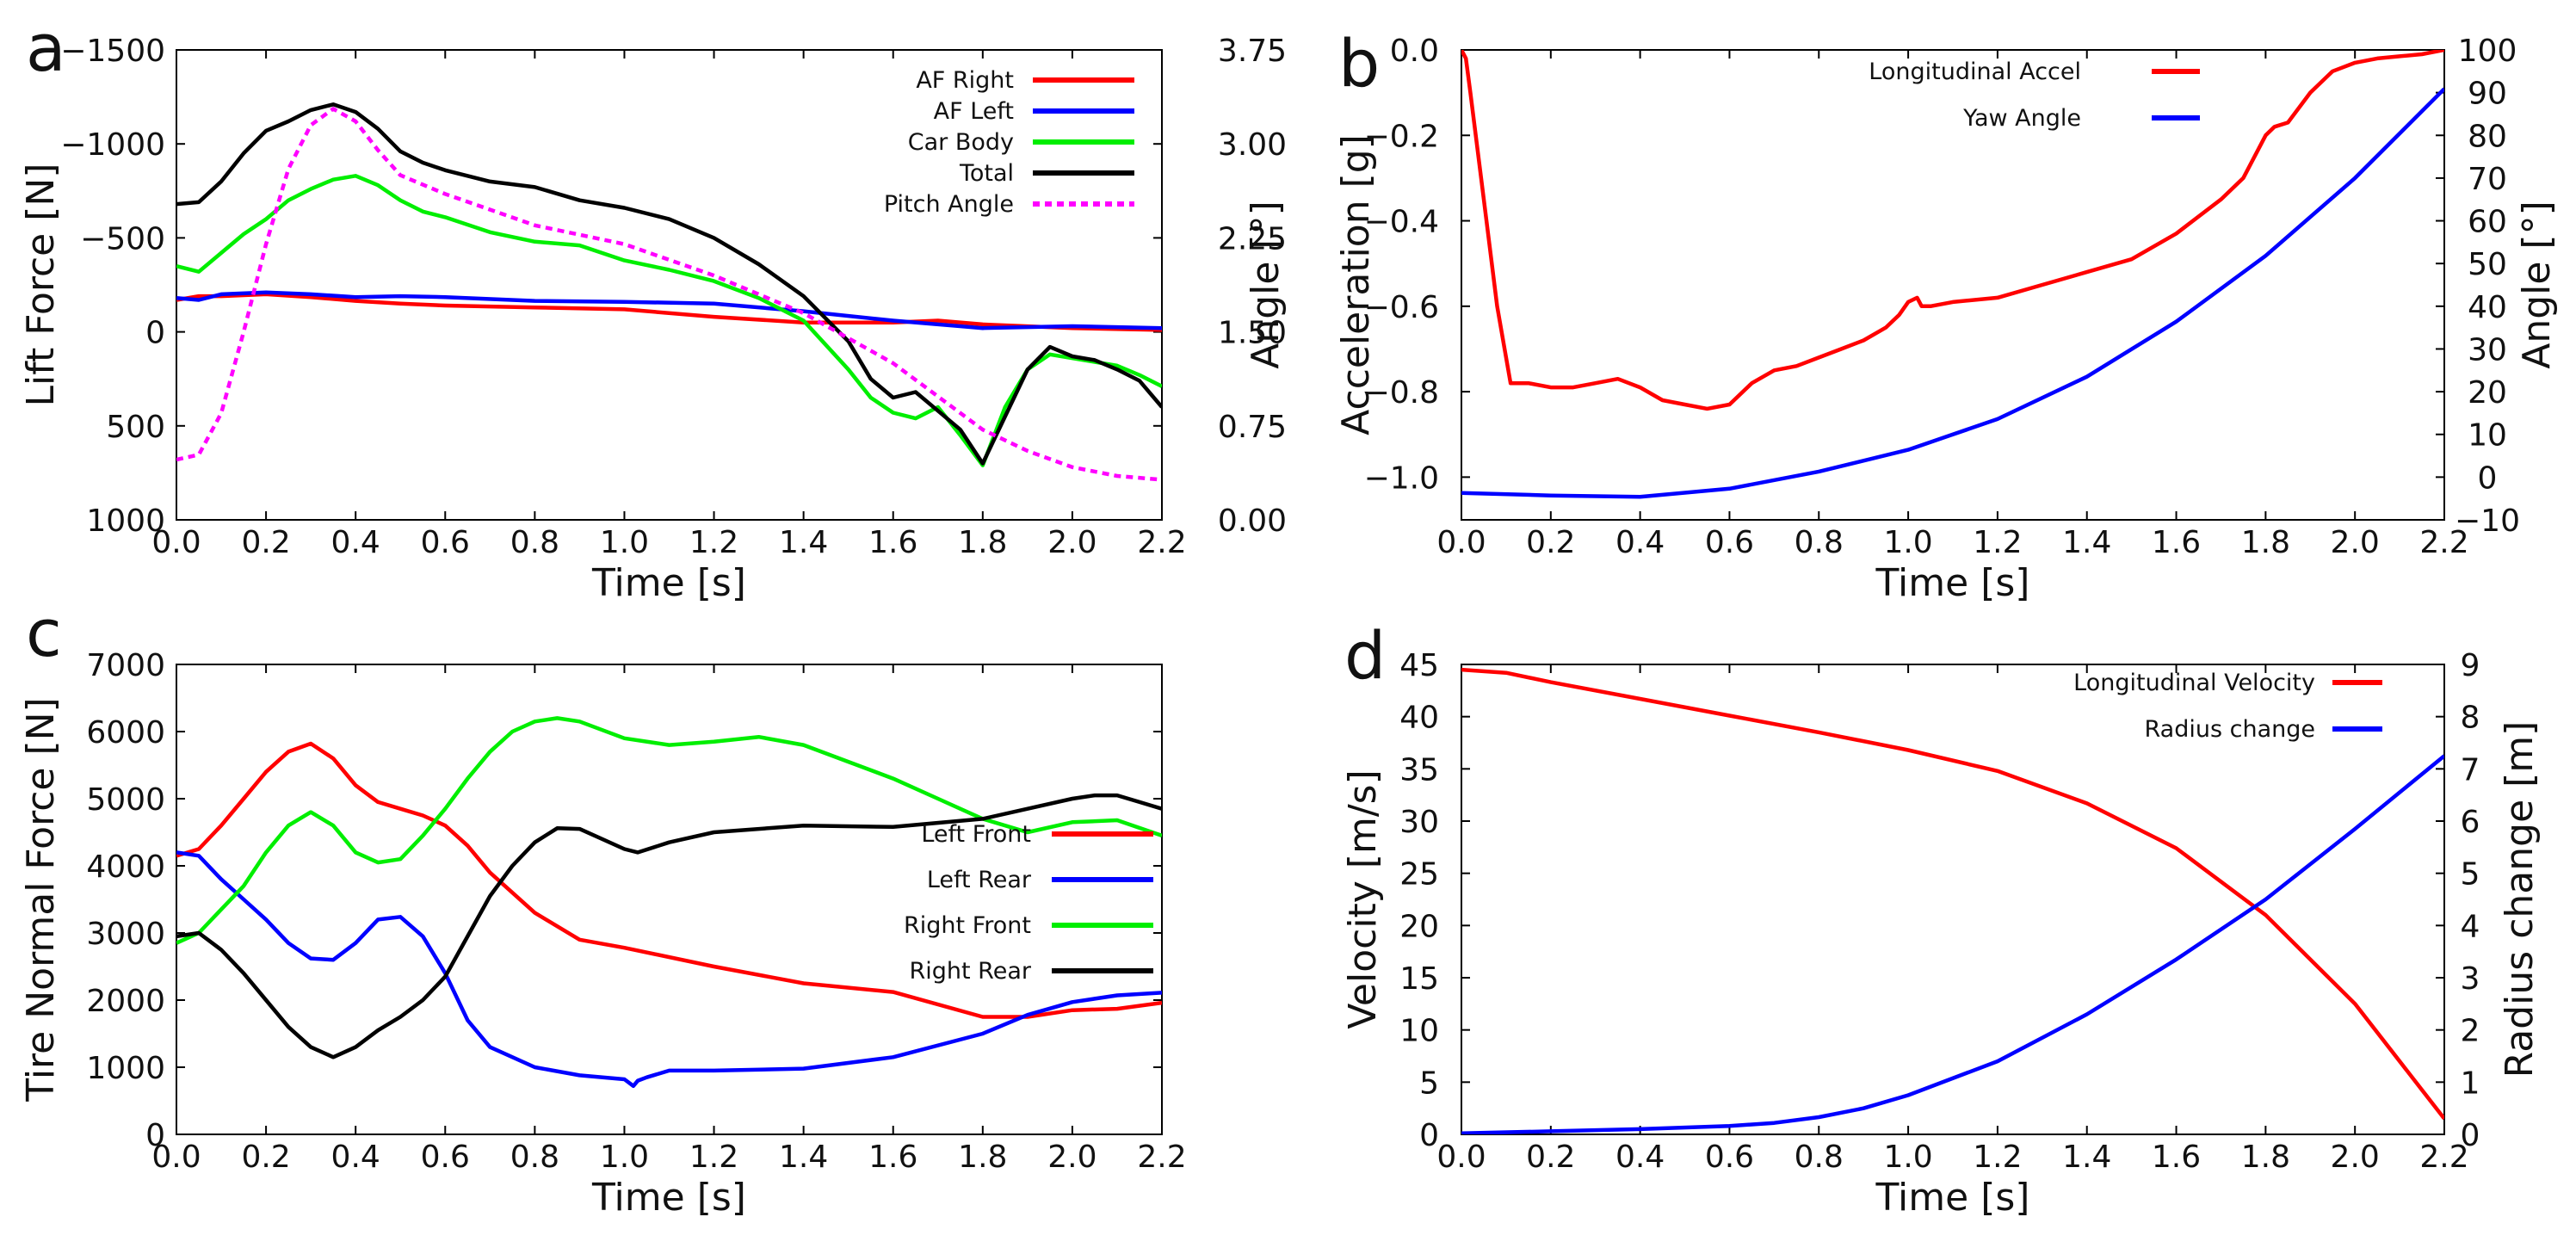 This screenshot has height=1254, width=2576. Describe the element at coordinates (971, 972) in the screenshot. I see `legend-entry: Right Rear` at that location.